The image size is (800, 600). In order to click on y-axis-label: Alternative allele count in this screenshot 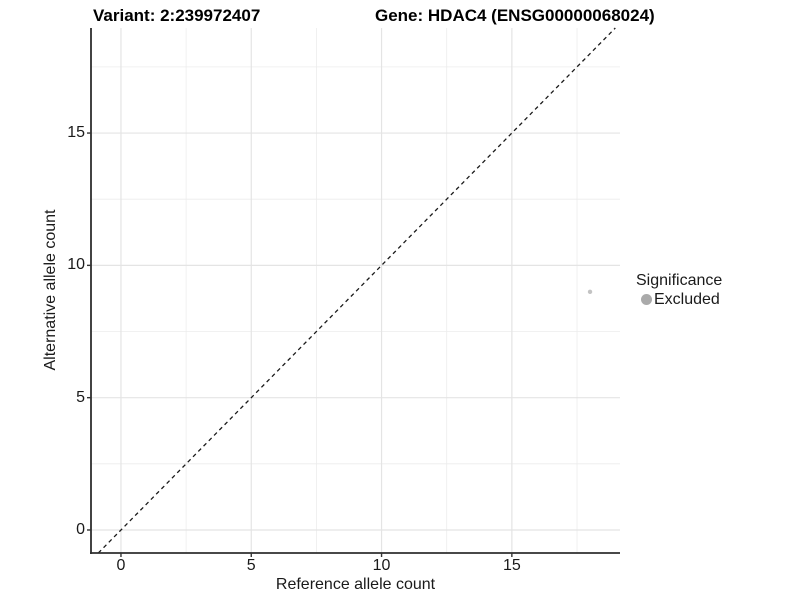, I will do `click(50, 290)`.